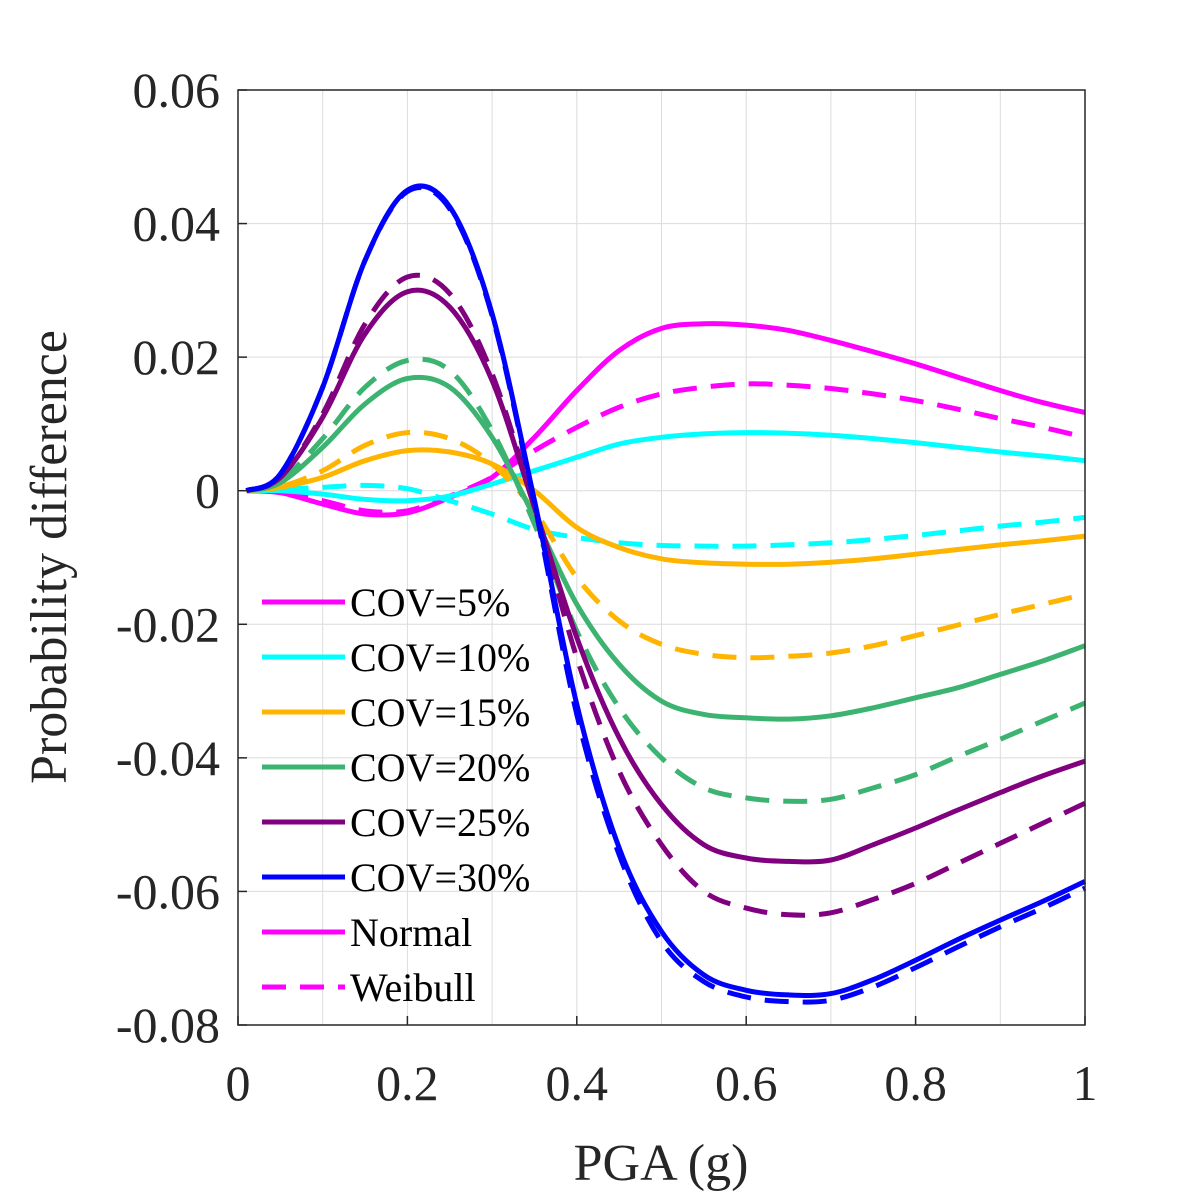 The height and width of the screenshot is (1200, 1200). Describe the element at coordinates (661, 1163) in the screenshot. I see `x-axis-label: PGA (g)` at that location.